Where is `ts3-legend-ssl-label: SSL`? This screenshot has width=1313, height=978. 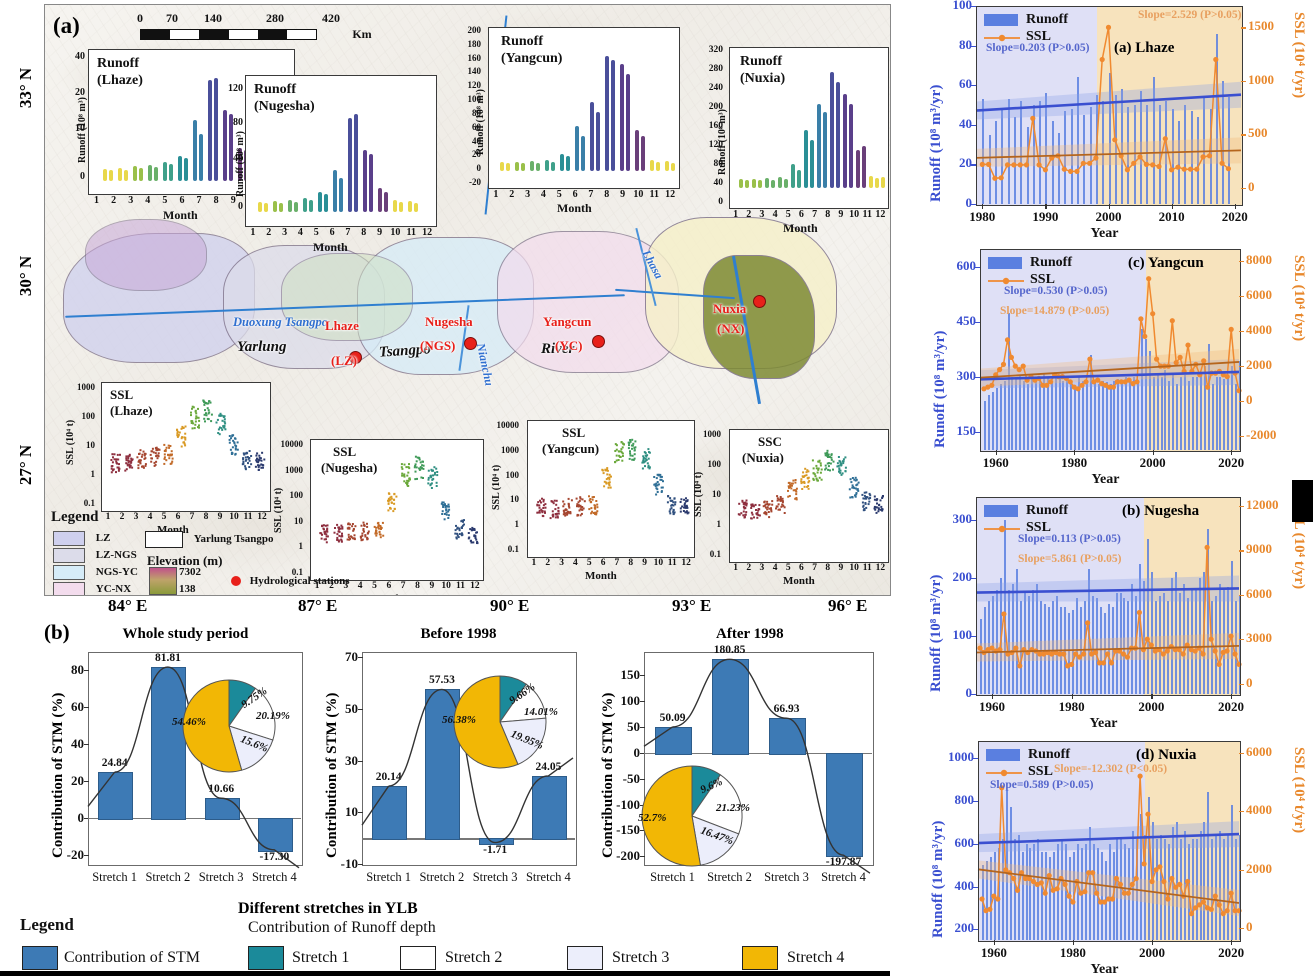 ts3-legend-ssl-label: SSL is located at coordinates (1040, 771).